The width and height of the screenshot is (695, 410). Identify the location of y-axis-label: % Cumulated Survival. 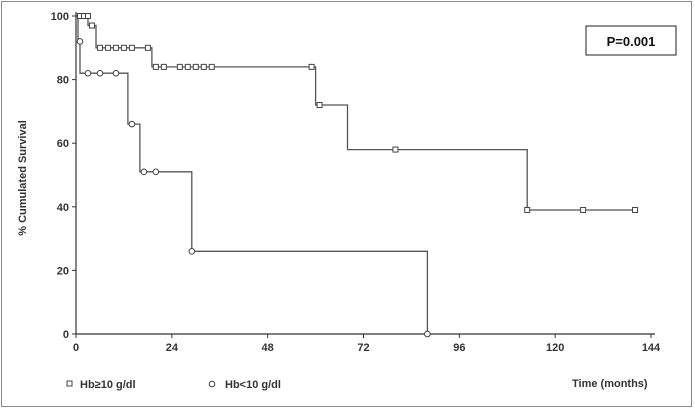
(23, 178).